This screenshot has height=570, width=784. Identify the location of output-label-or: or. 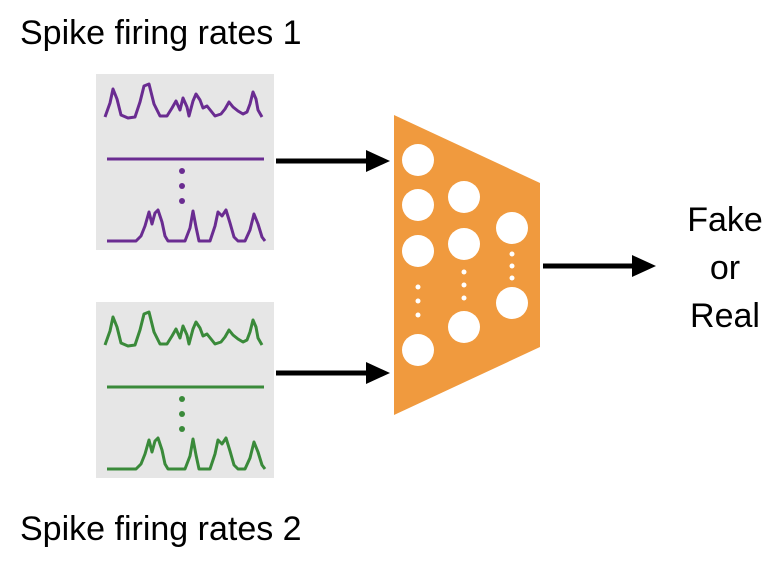
(725, 268).